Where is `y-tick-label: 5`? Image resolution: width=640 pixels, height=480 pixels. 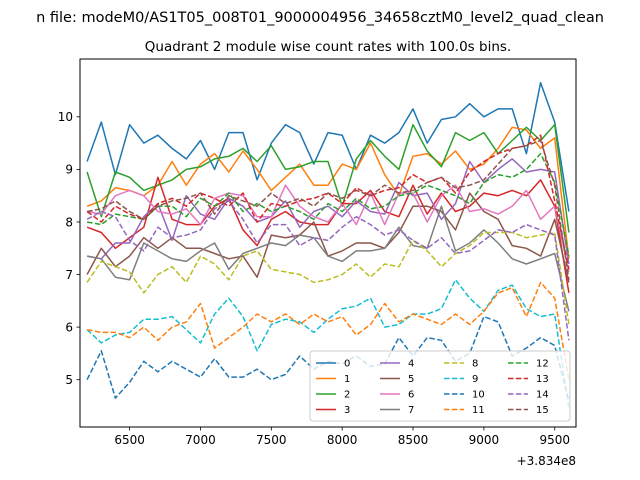
y-tick-label: 5 is located at coordinates (69, 380).